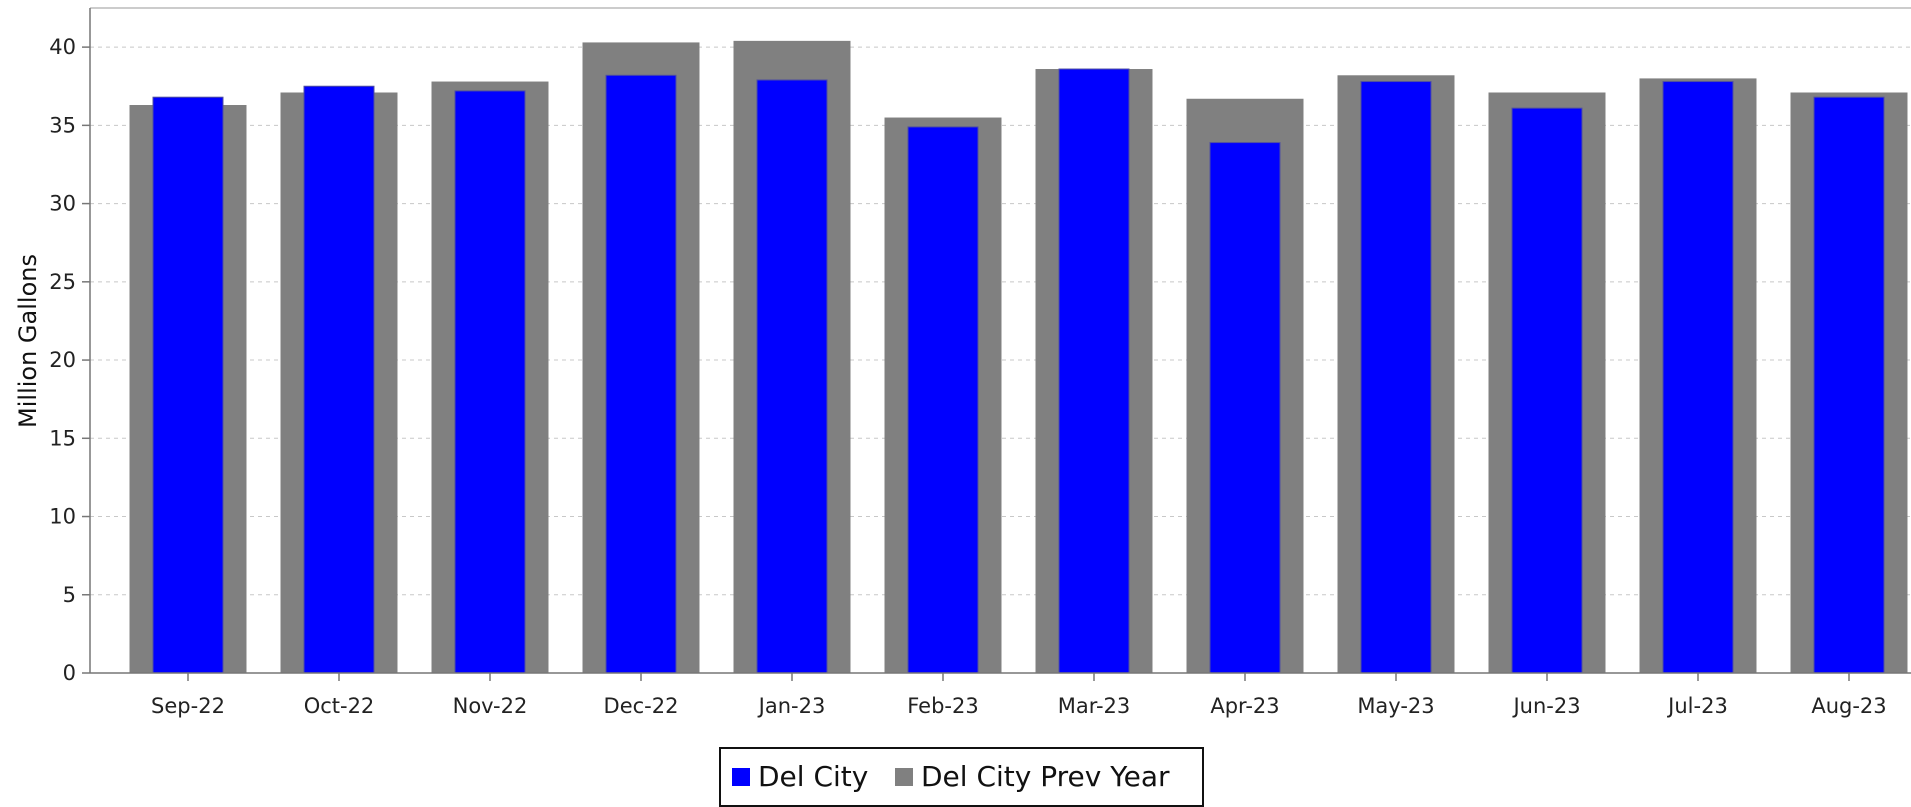  Describe the element at coordinates (28, 341) in the screenshot. I see `y-axis-label: Million Gallons` at that location.